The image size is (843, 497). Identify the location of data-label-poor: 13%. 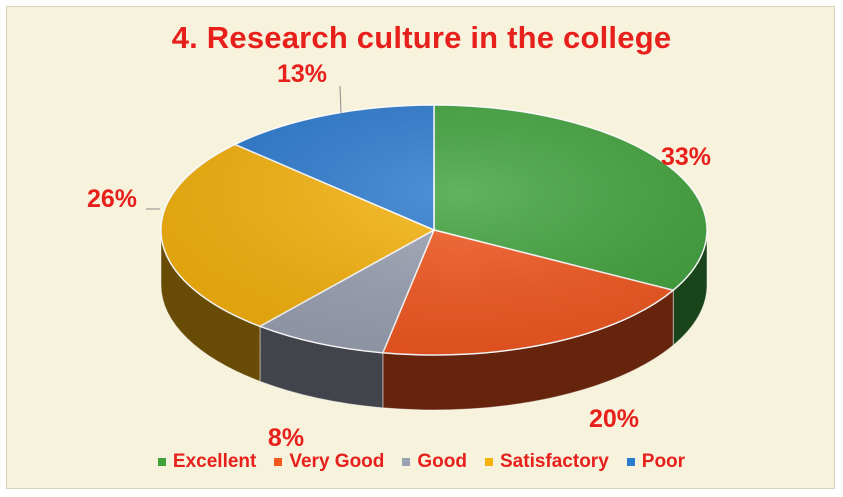
(302, 74).